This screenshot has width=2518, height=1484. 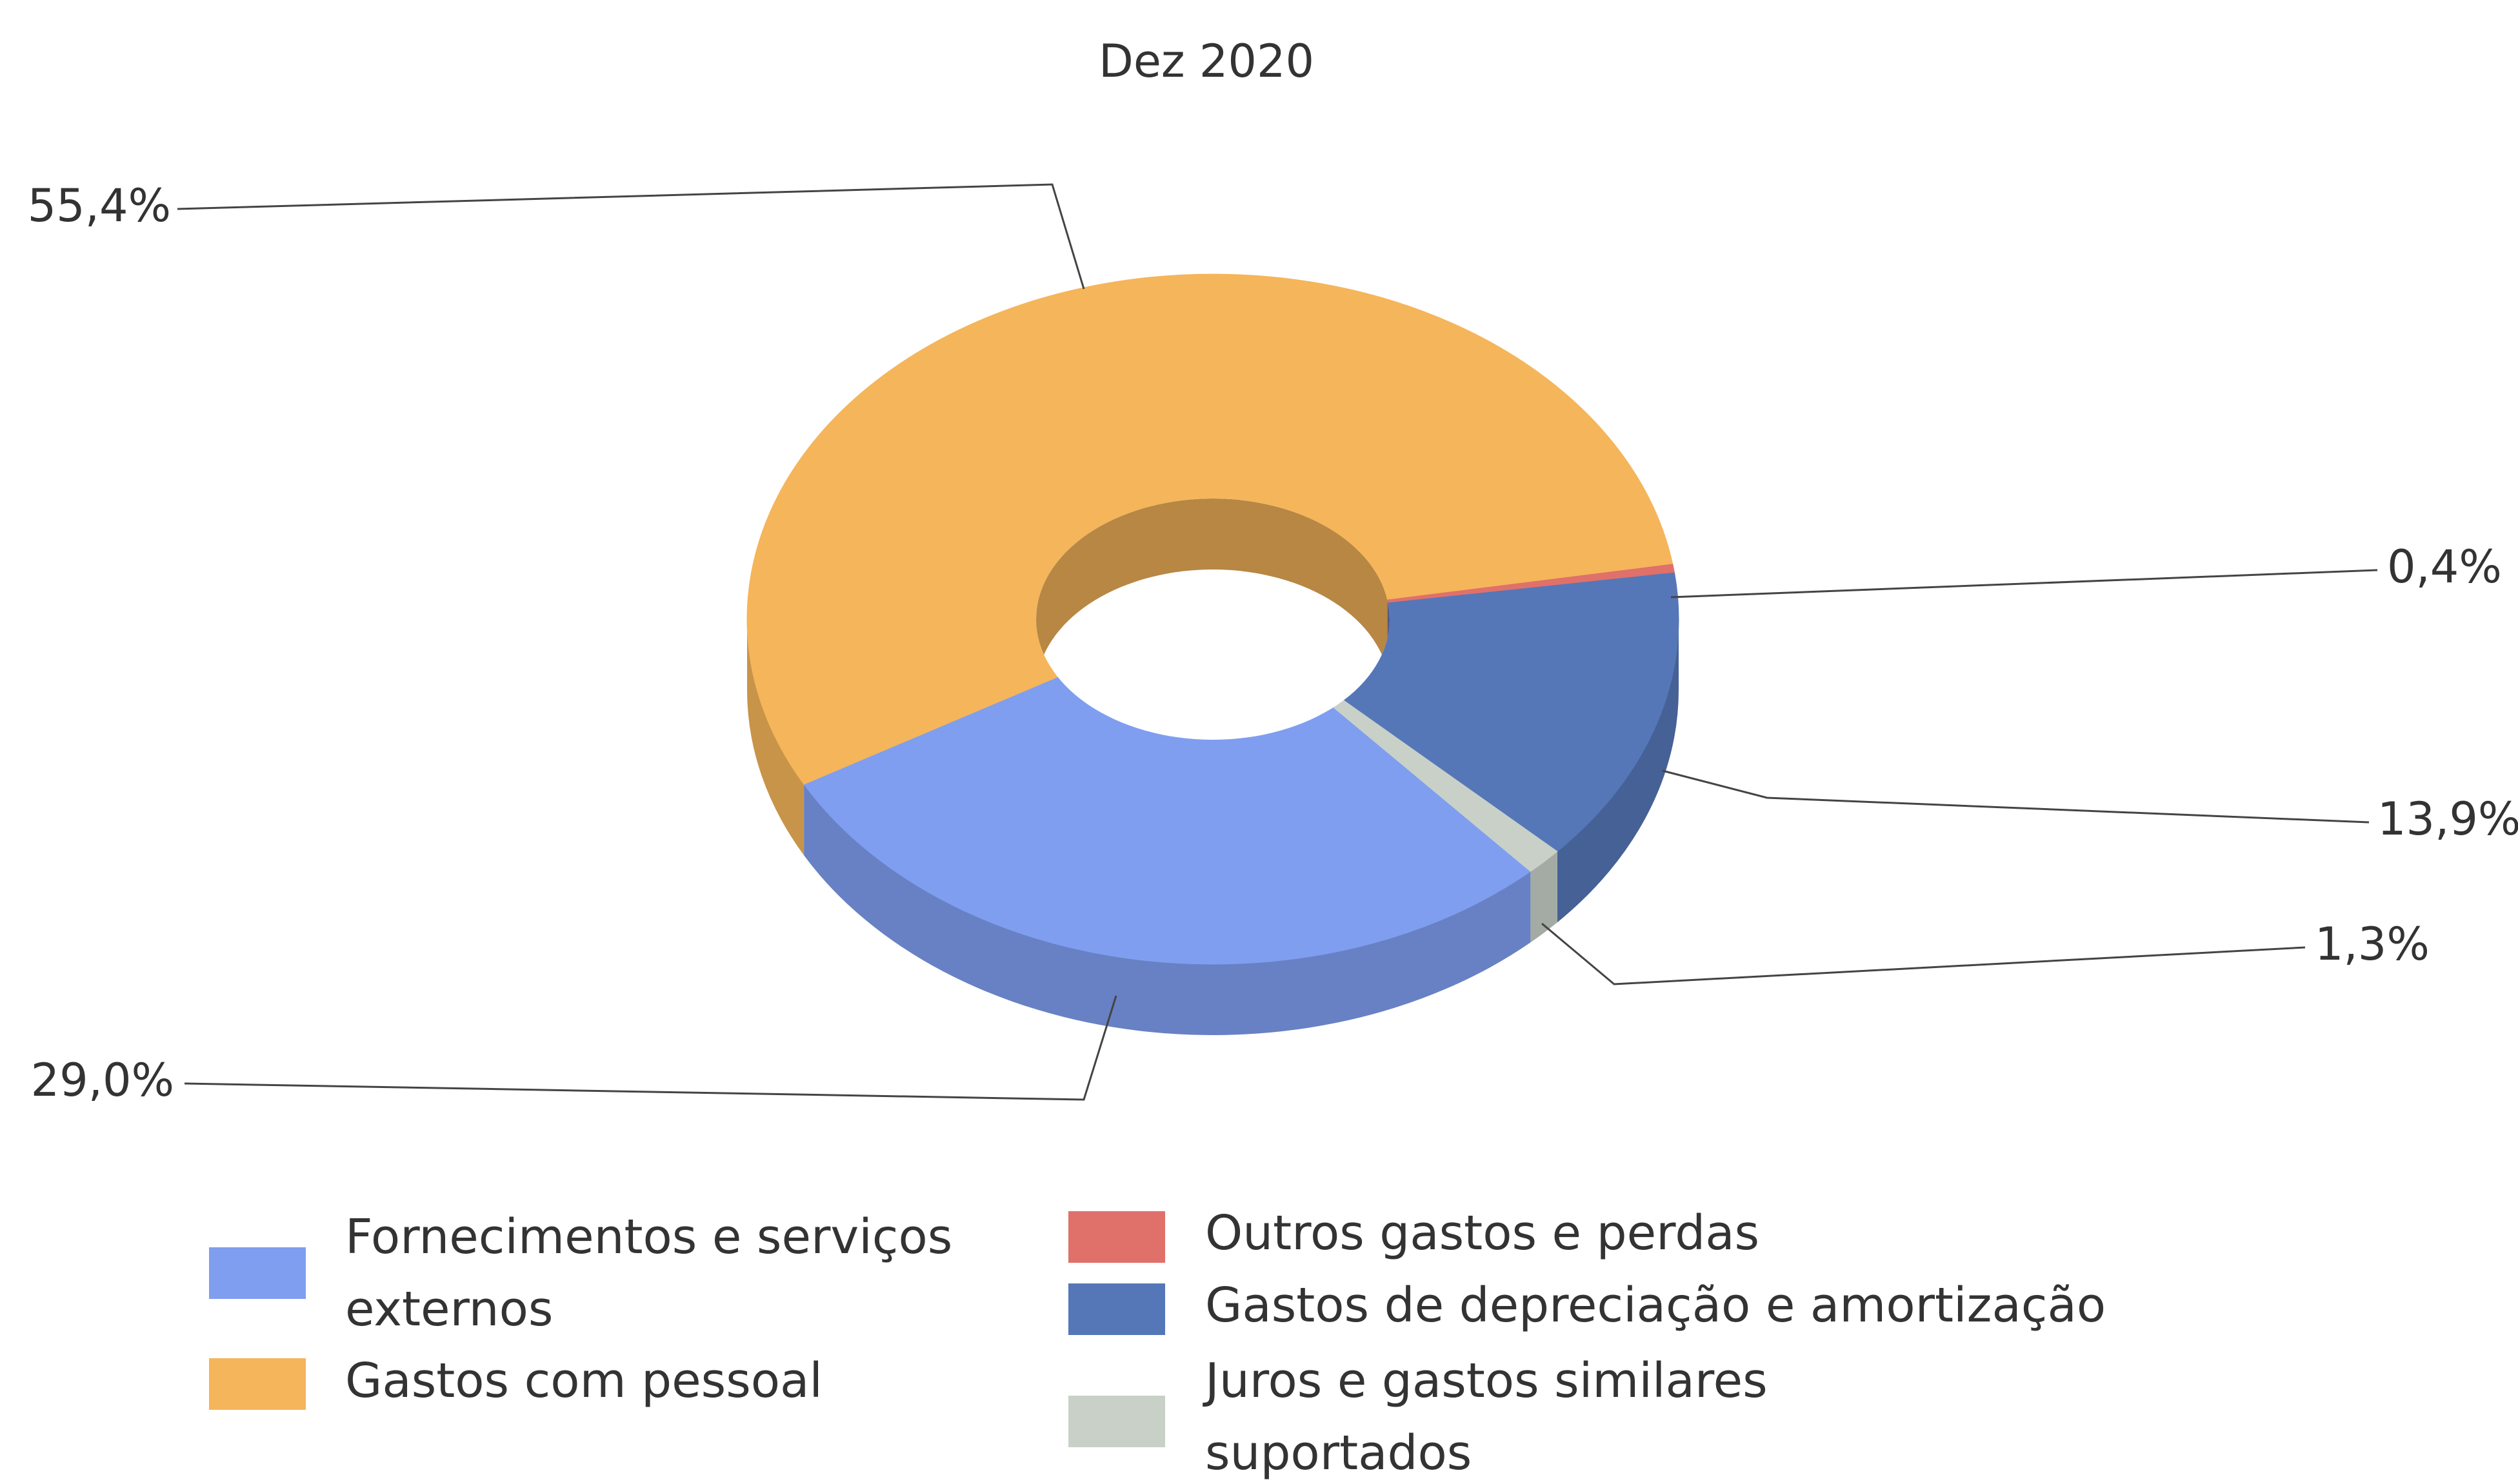 I want to click on legend-label: Juros e gastos similares suportados, so click(x=1486, y=1417).